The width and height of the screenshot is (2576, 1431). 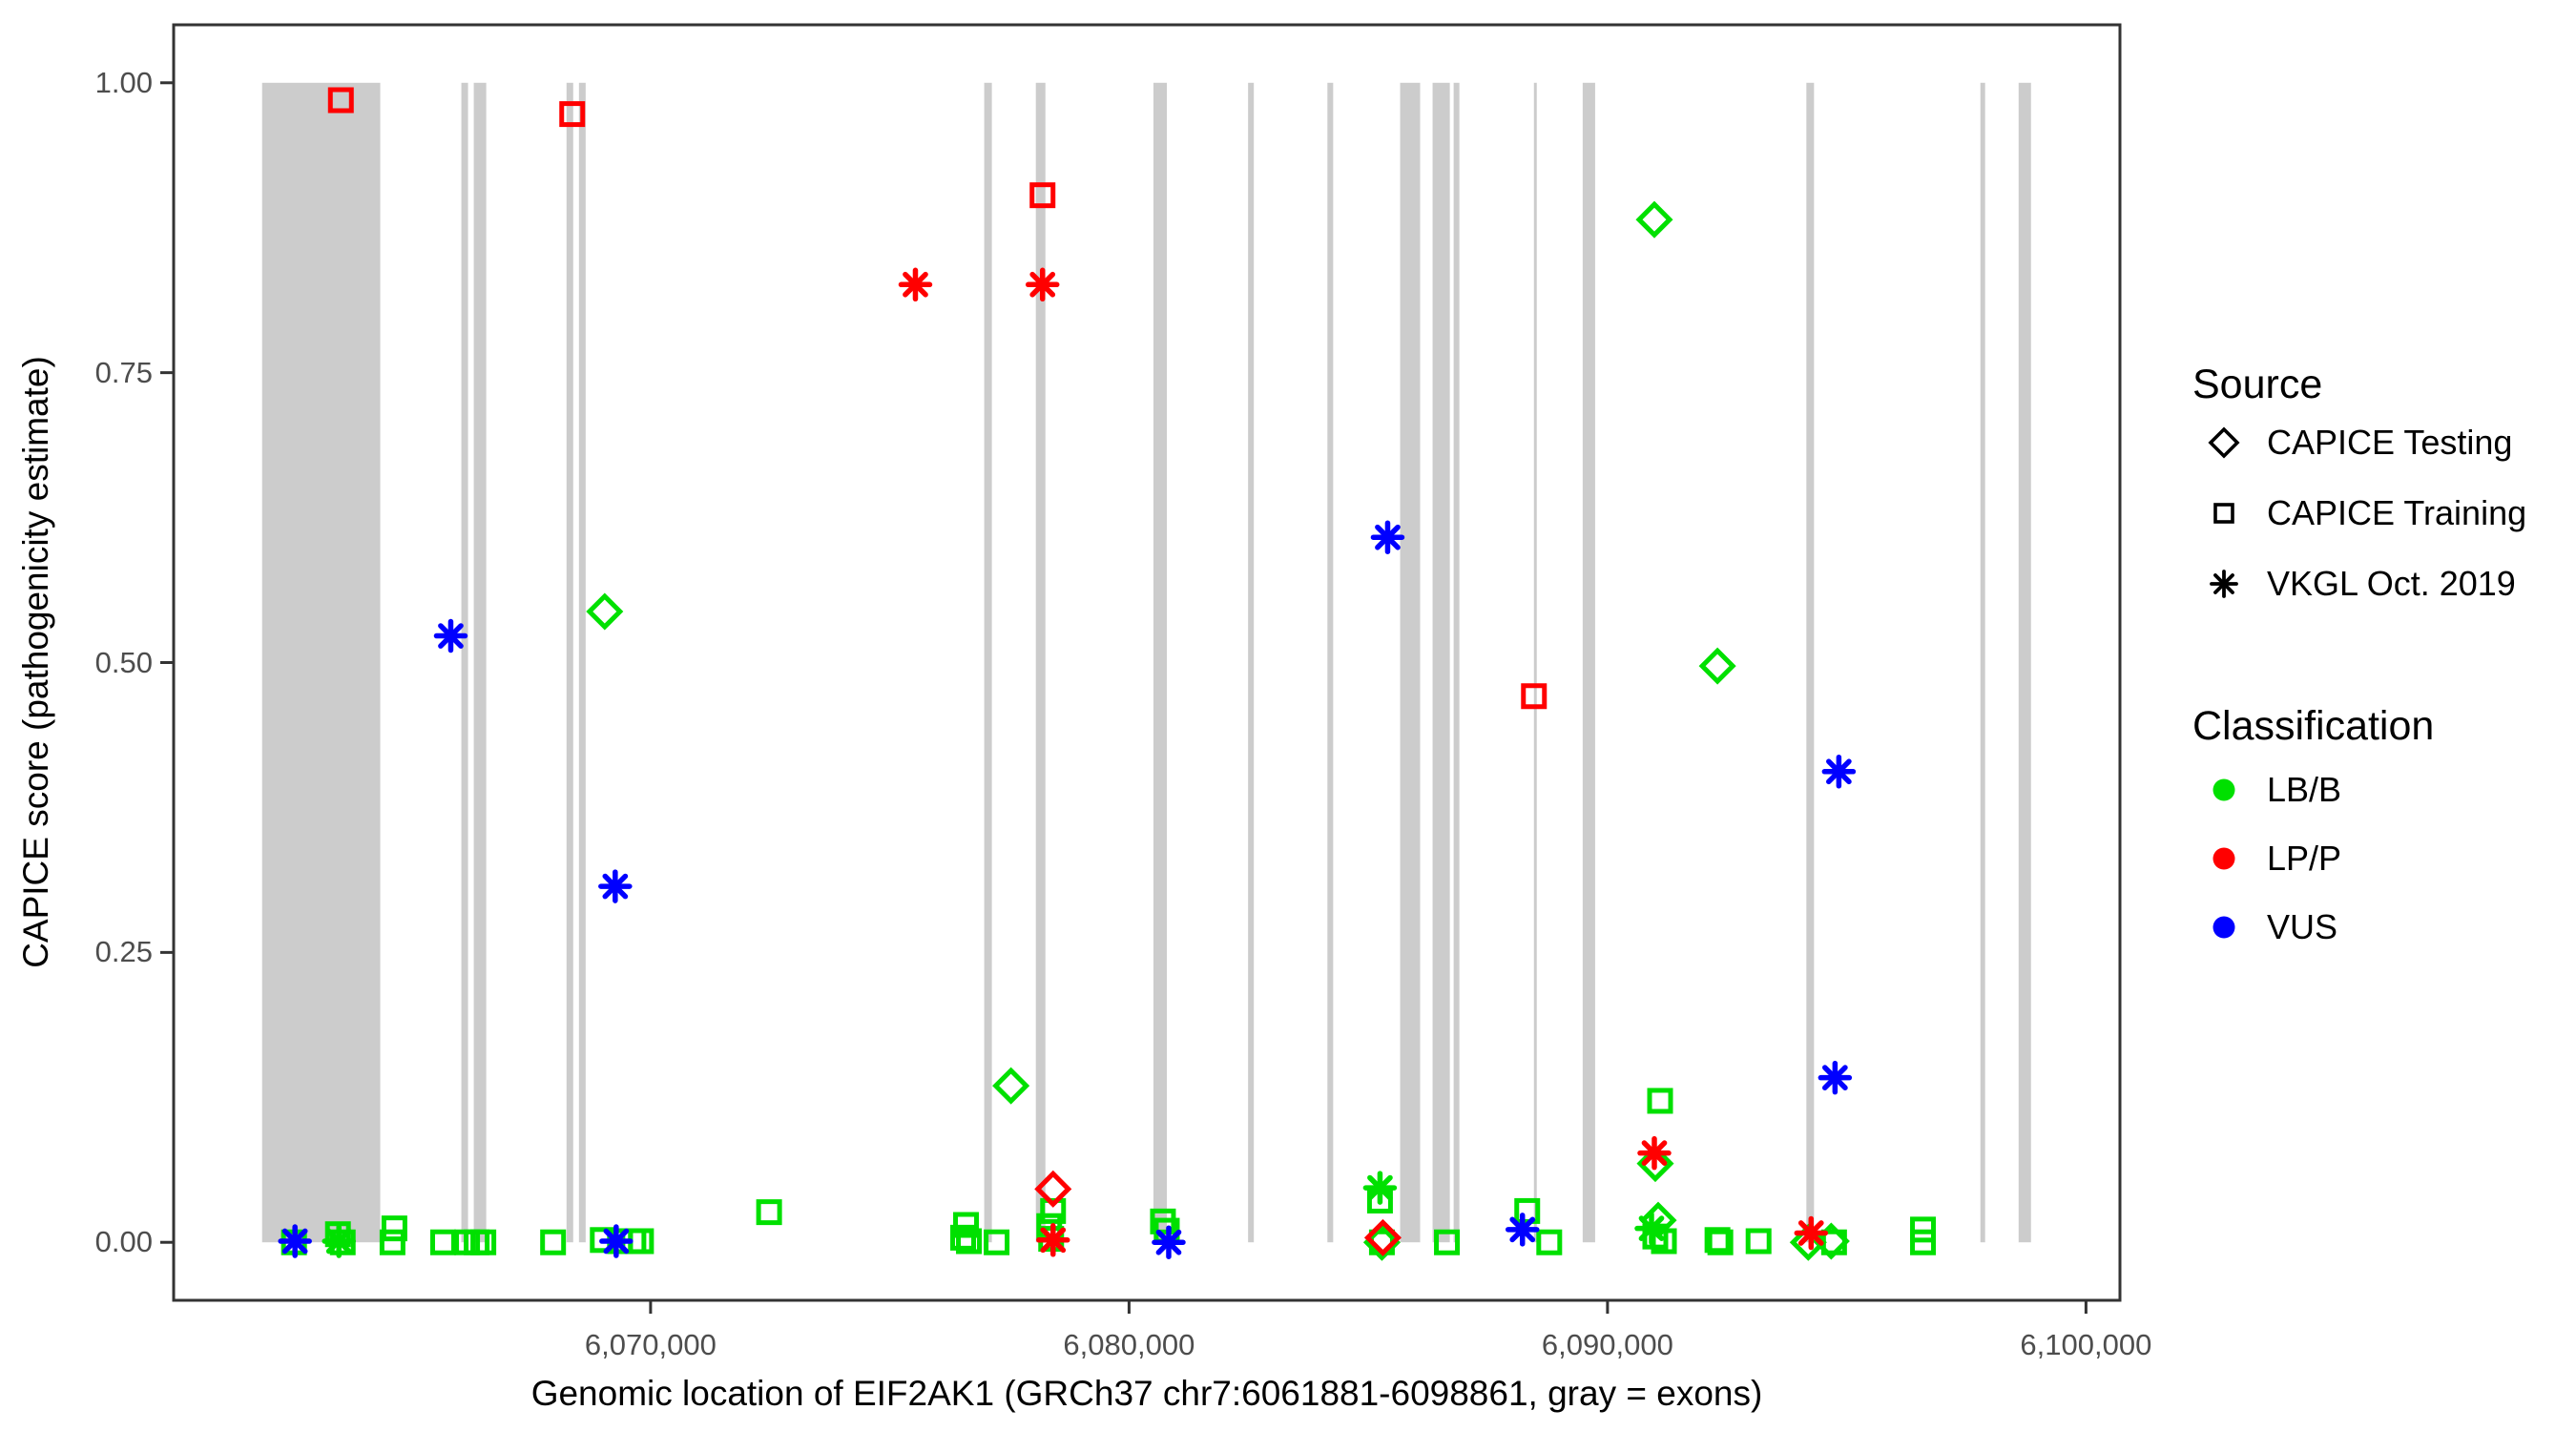 I want to click on legend-item-label: VUS, so click(x=2302, y=926).